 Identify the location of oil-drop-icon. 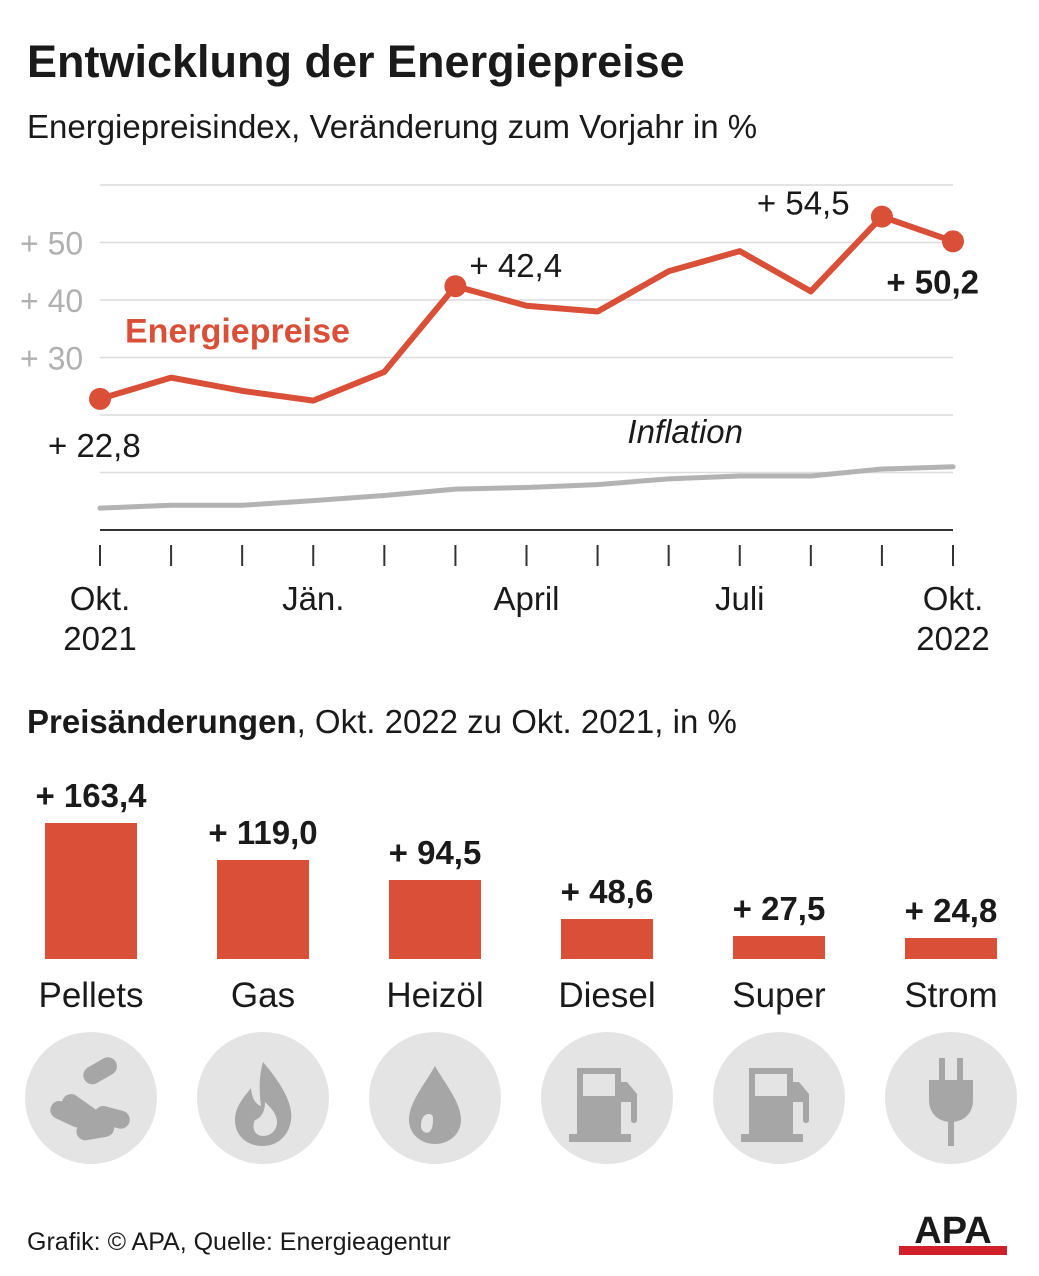
(435, 1098).